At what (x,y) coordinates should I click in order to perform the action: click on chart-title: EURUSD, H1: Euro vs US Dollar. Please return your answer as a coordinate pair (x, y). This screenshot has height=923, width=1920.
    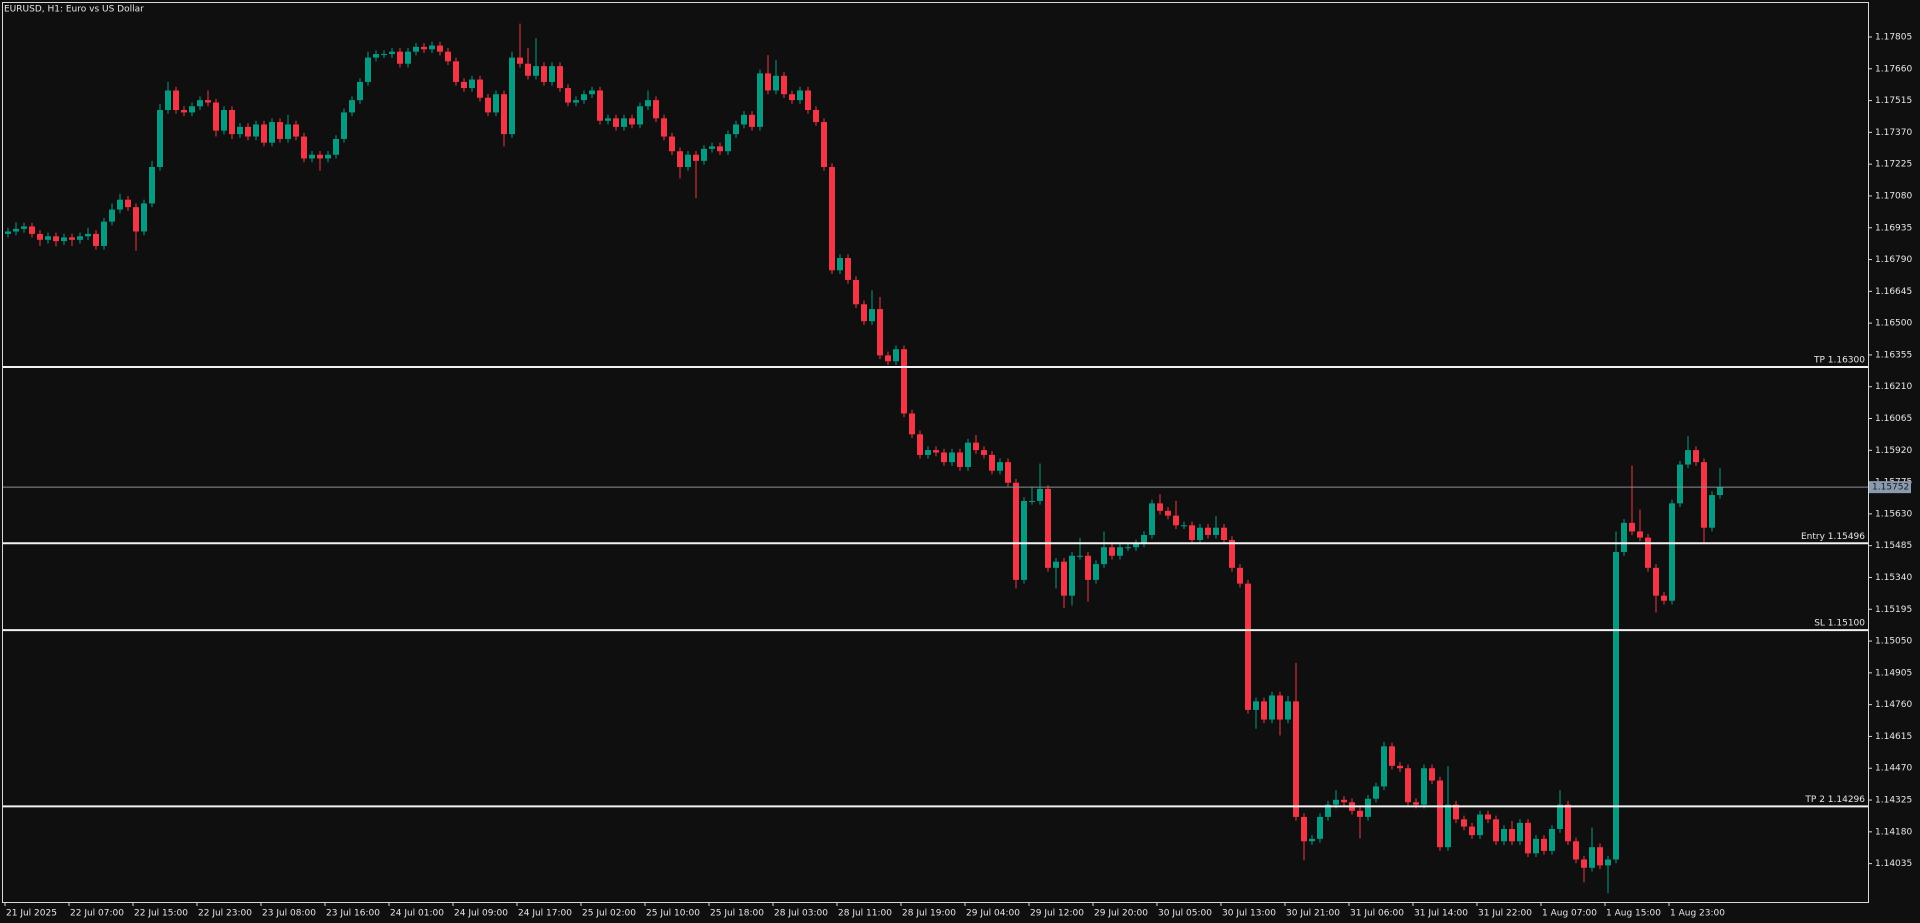
    Looking at the image, I should click on (74, 10).